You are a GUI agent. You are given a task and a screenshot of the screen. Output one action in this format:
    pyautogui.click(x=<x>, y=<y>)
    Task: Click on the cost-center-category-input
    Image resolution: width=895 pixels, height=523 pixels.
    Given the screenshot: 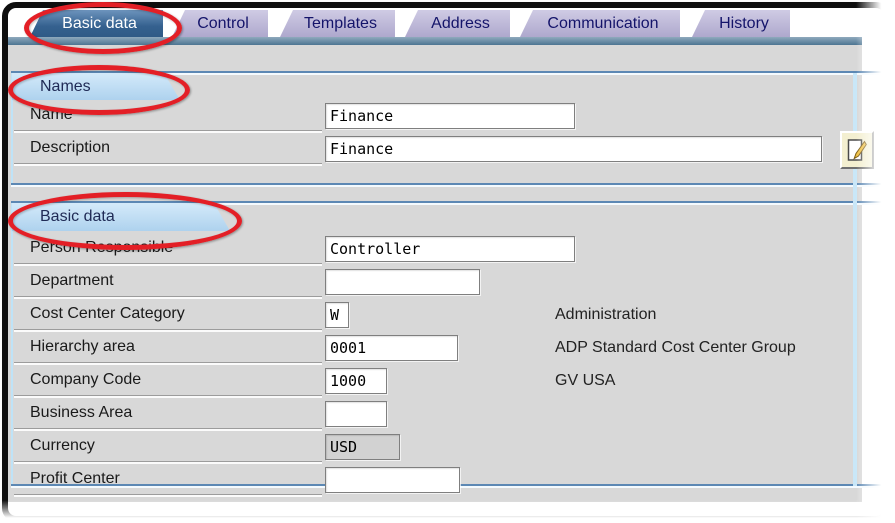 What is the action you would take?
    pyautogui.click(x=337, y=315)
    